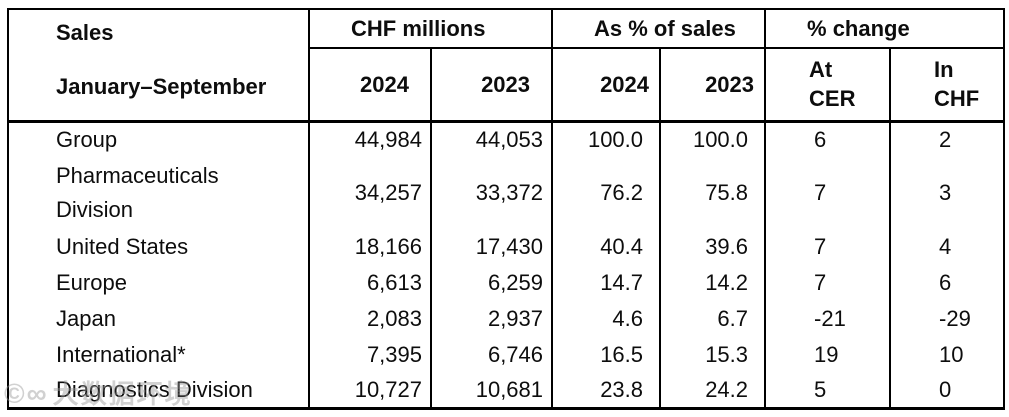 The image size is (1009, 417). I want to click on chf-2023-value: 44,053, so click(491, 139).